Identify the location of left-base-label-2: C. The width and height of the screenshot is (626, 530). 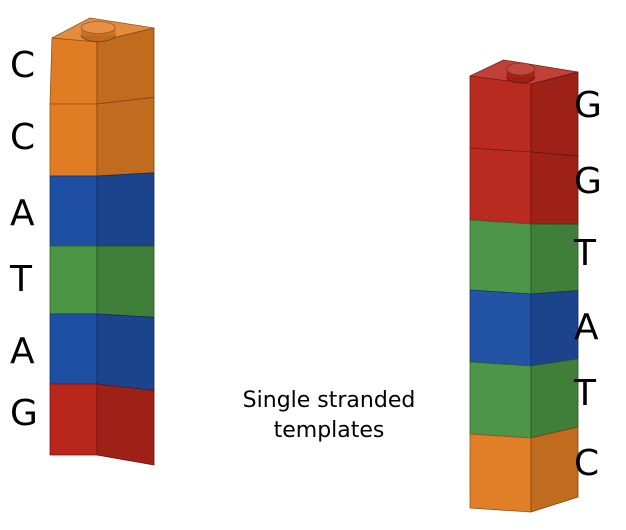
(23, 137).